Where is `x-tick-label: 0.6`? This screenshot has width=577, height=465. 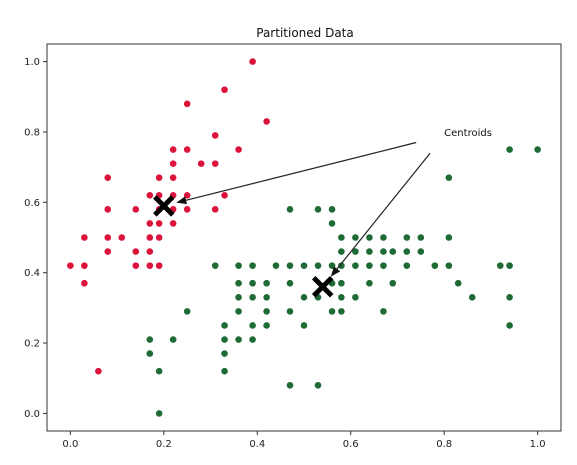 x-tick-label: 0.6 is located at coordinates (351, 444).